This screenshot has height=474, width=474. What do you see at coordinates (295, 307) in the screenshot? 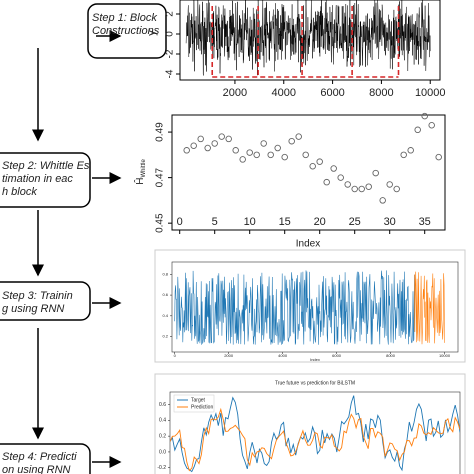
I see `train-series` at bounding box center [295, 307].